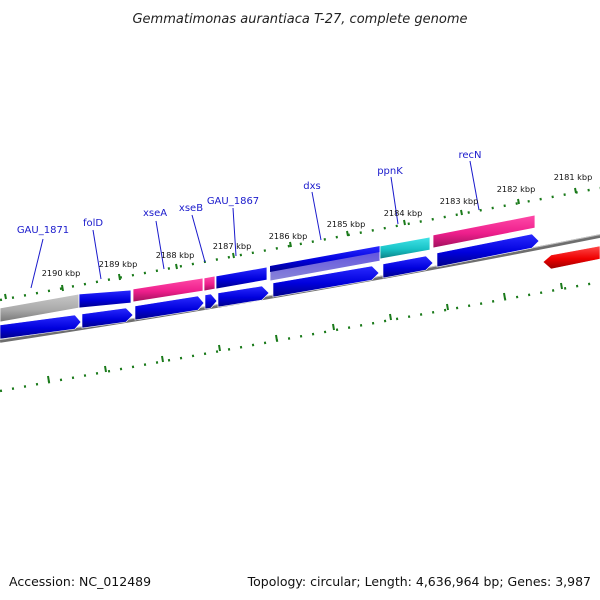  Describe the element at coordinates (43, 230) in the screenshot. I see `gene-label-GAU_1871: GAU_1871` at that location.